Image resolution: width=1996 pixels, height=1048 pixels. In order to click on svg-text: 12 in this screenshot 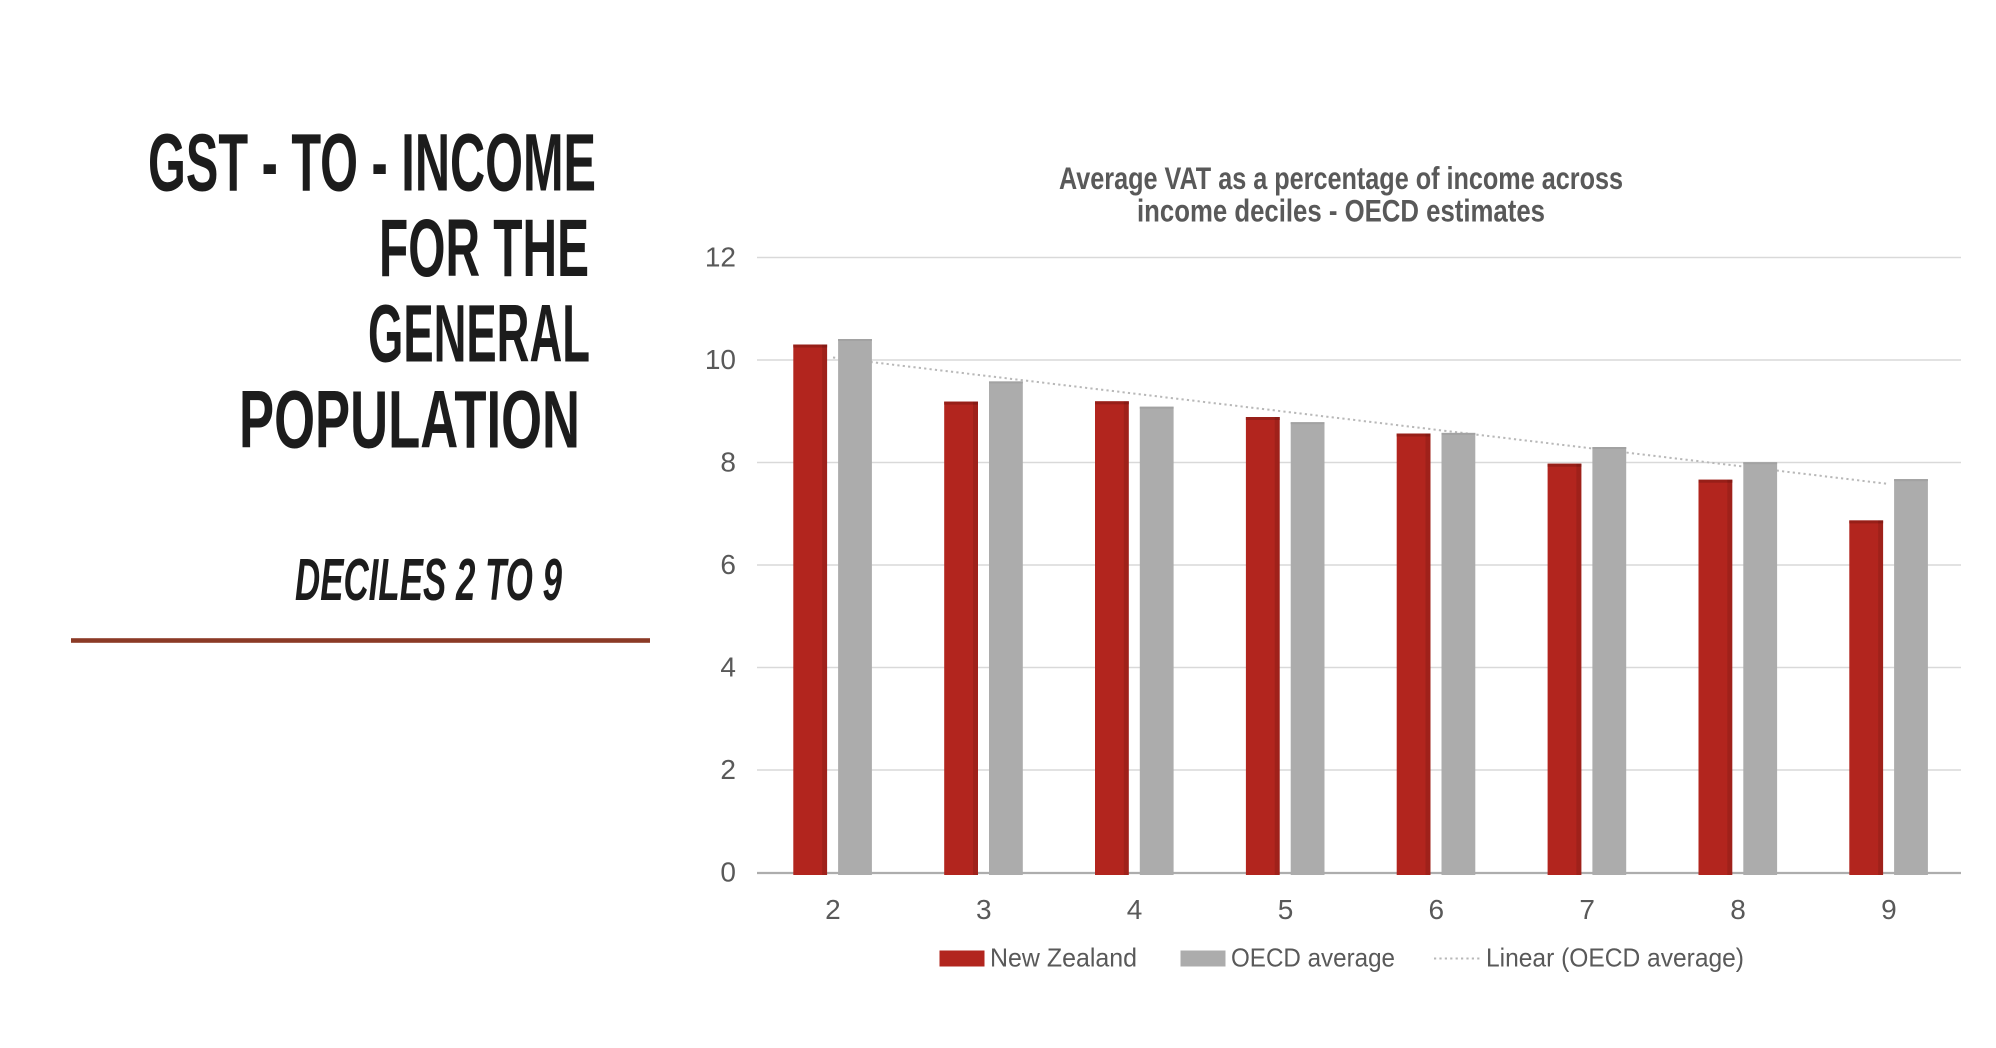, I will do `click(720, 256)`.